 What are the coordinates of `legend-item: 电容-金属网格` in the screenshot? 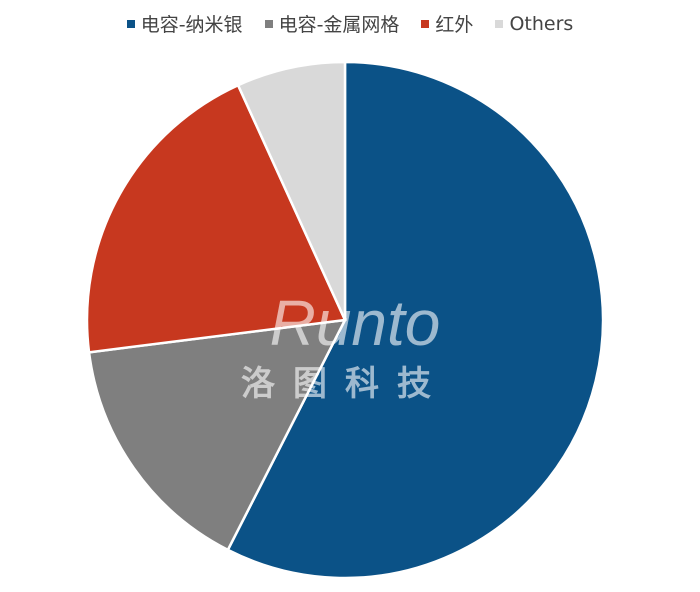 It's located at (332, 23).